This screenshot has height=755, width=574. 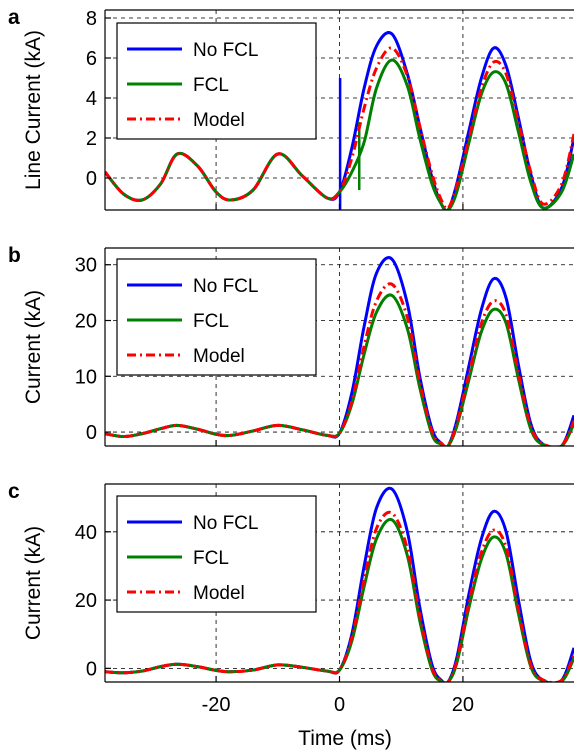 I want to click on y-tick-label: 4, so click(x=91, y=99).